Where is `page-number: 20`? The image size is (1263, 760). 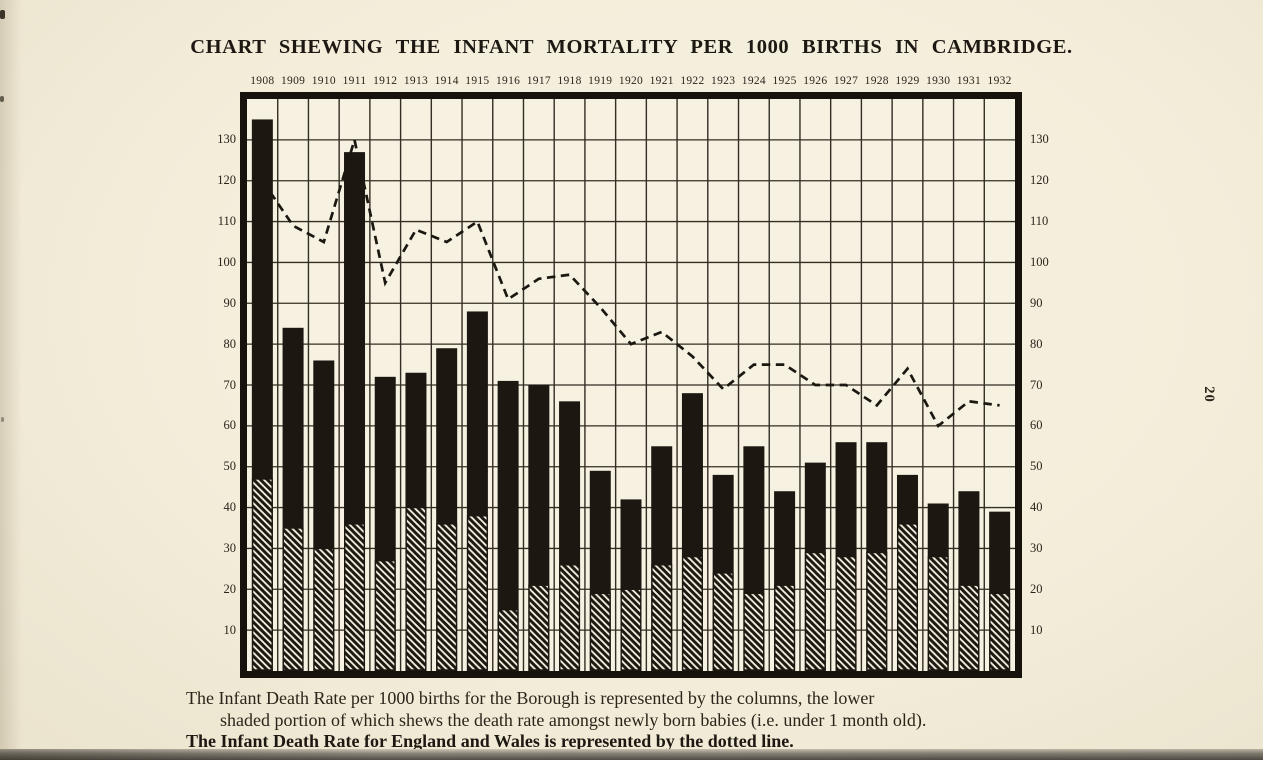
page-number: 20 is located at coordinates (1208, 394).